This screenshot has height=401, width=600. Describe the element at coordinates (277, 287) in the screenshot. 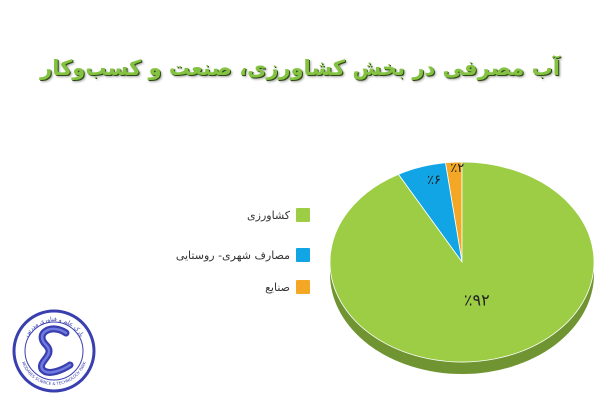

I see `legend-label-industry: صنایع` at that location.